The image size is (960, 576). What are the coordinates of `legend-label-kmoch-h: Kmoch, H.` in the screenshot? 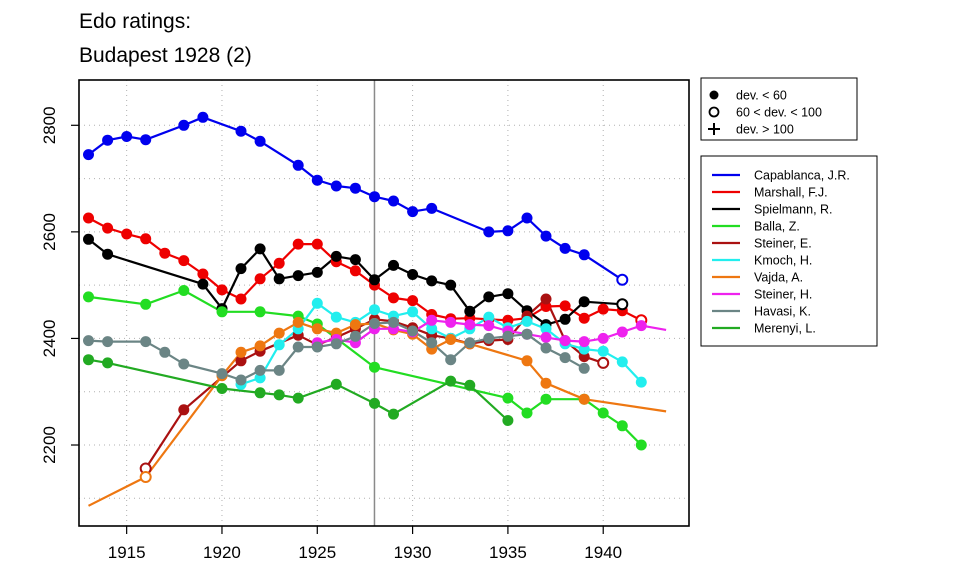 It's located at (783, 261).